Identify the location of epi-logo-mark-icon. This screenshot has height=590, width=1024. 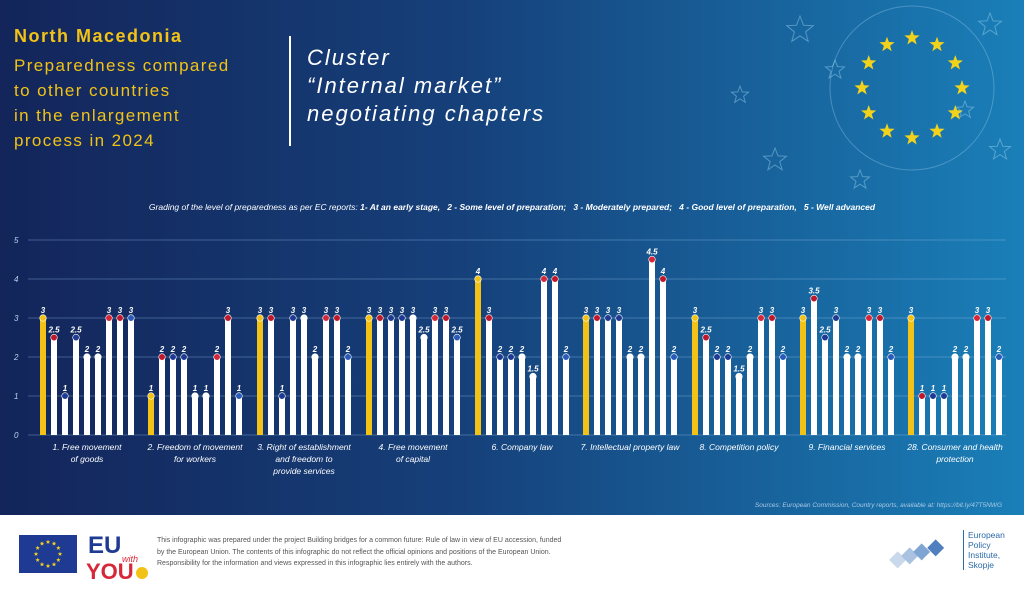
(921, 555).